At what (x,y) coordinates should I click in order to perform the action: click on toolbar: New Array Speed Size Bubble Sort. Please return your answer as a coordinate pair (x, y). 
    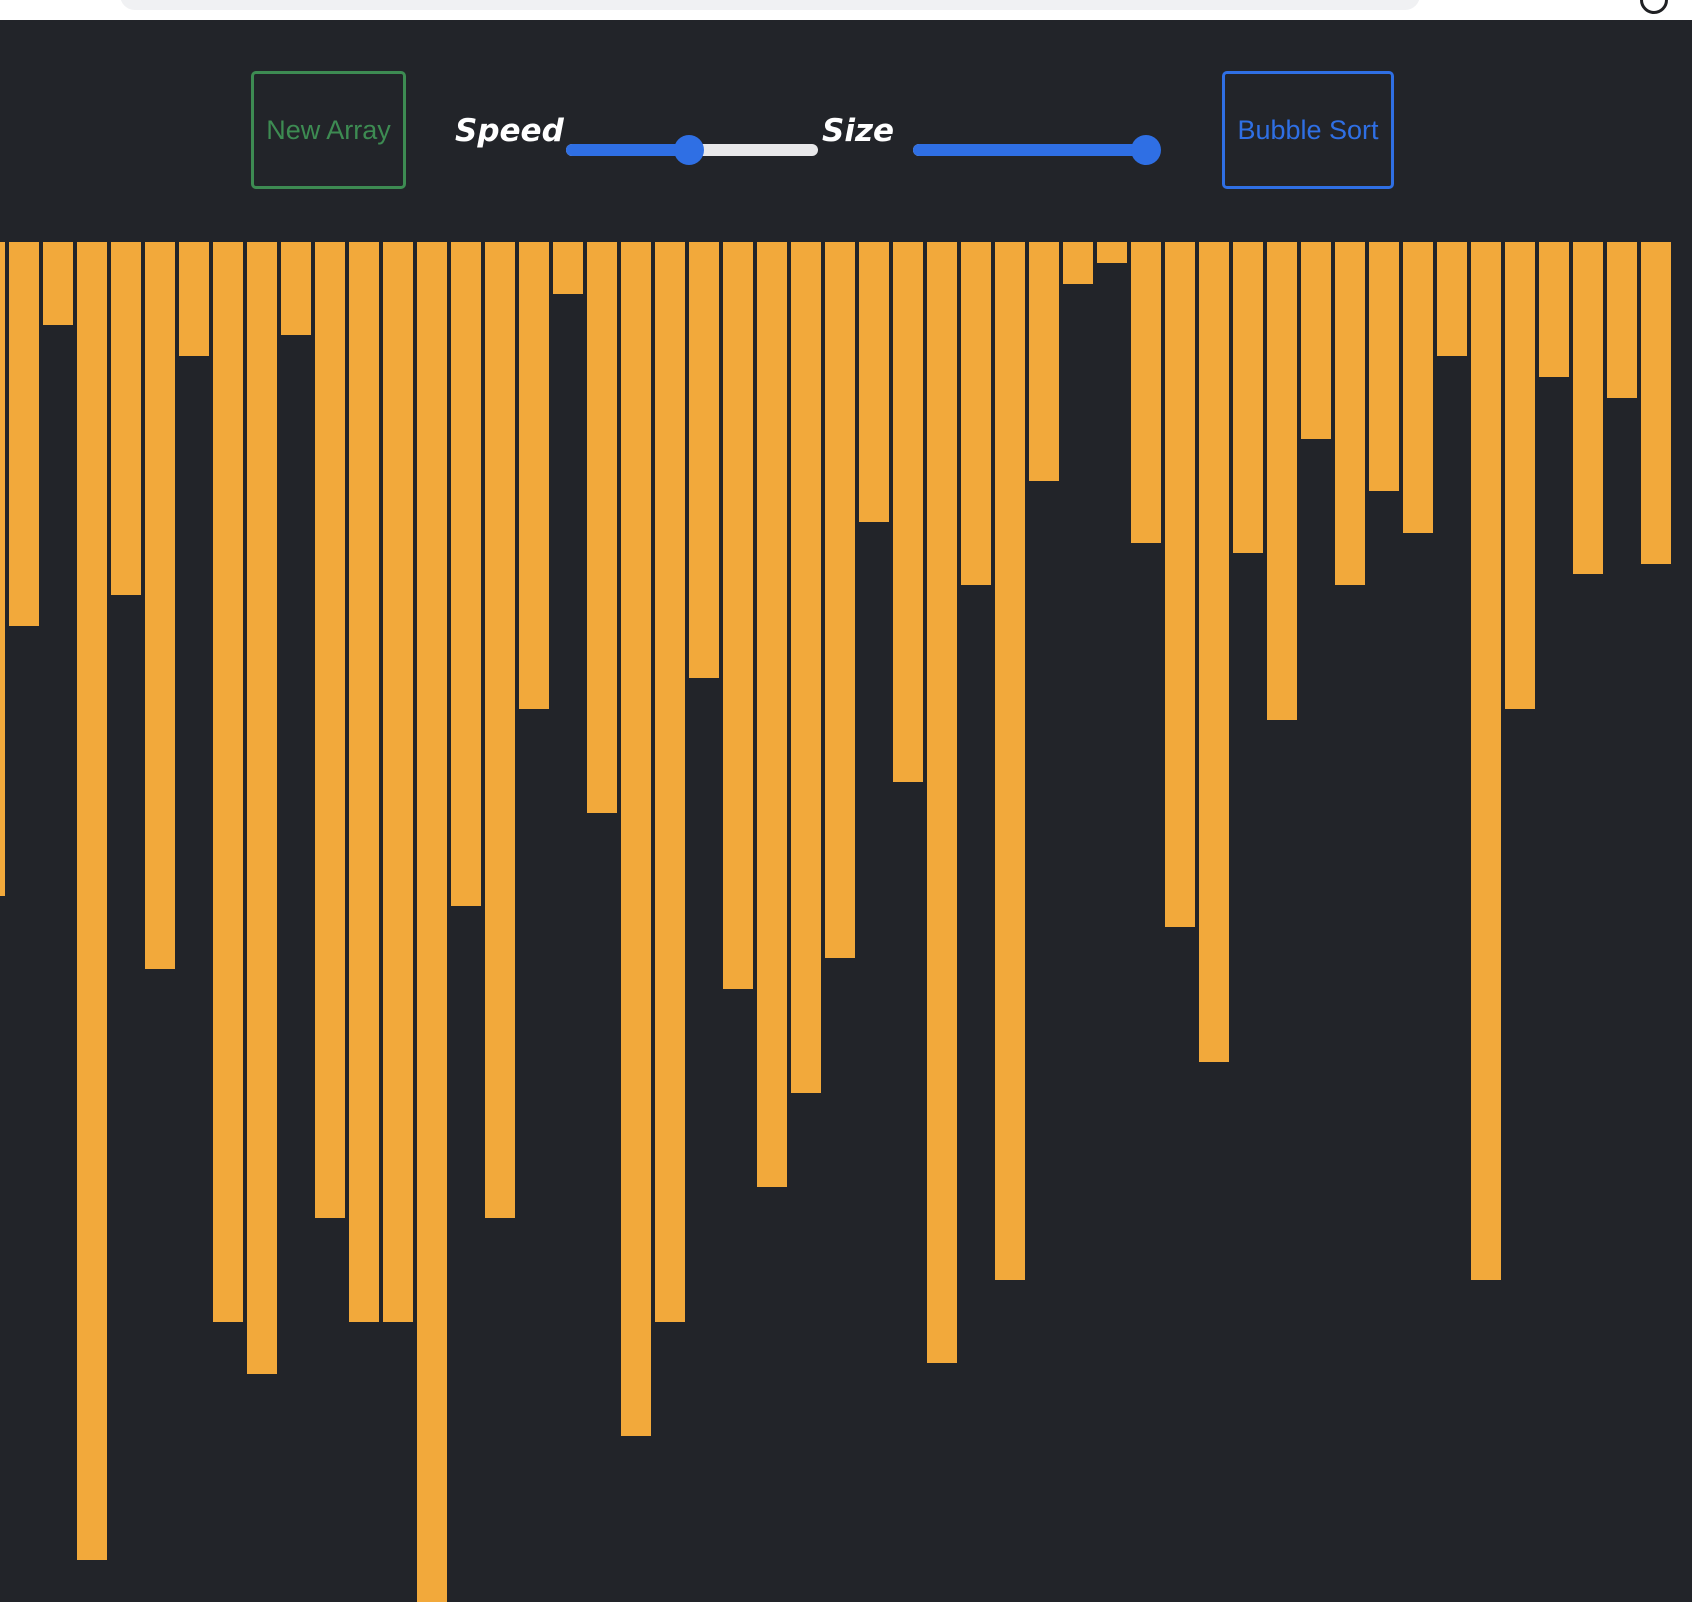
    Looking at the image, I should click on (846, 120).